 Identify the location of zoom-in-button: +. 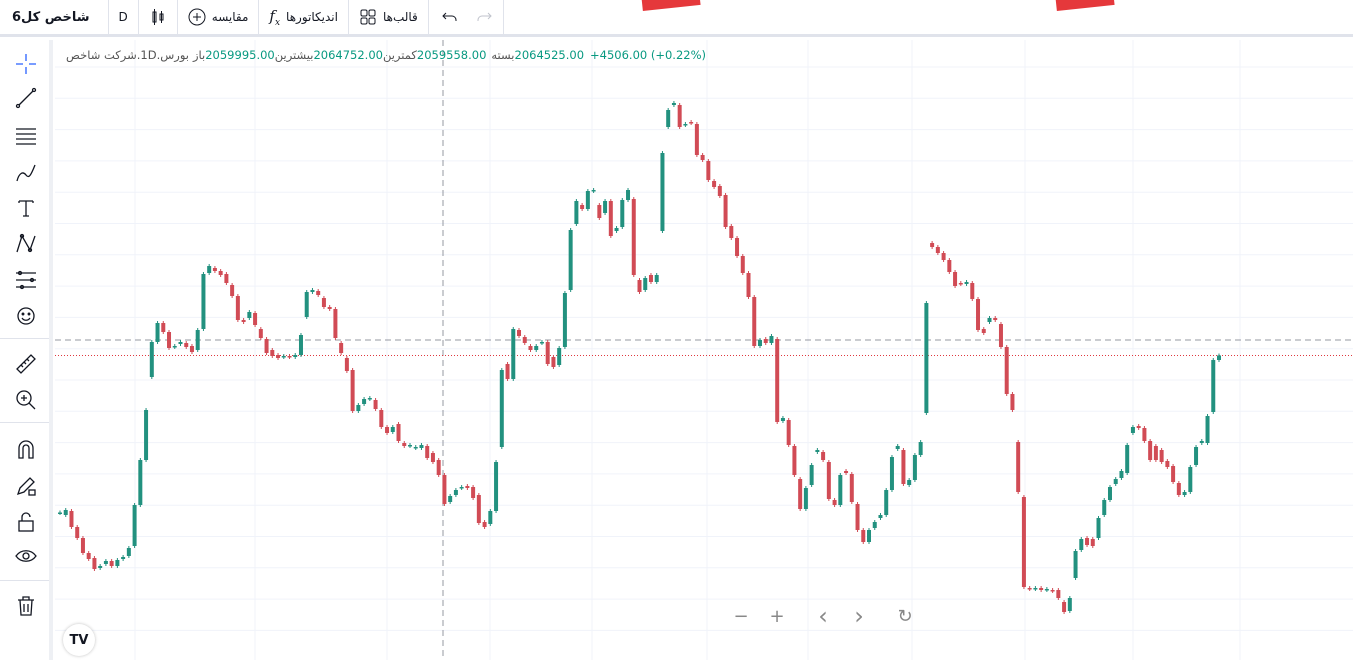
(777, 616).